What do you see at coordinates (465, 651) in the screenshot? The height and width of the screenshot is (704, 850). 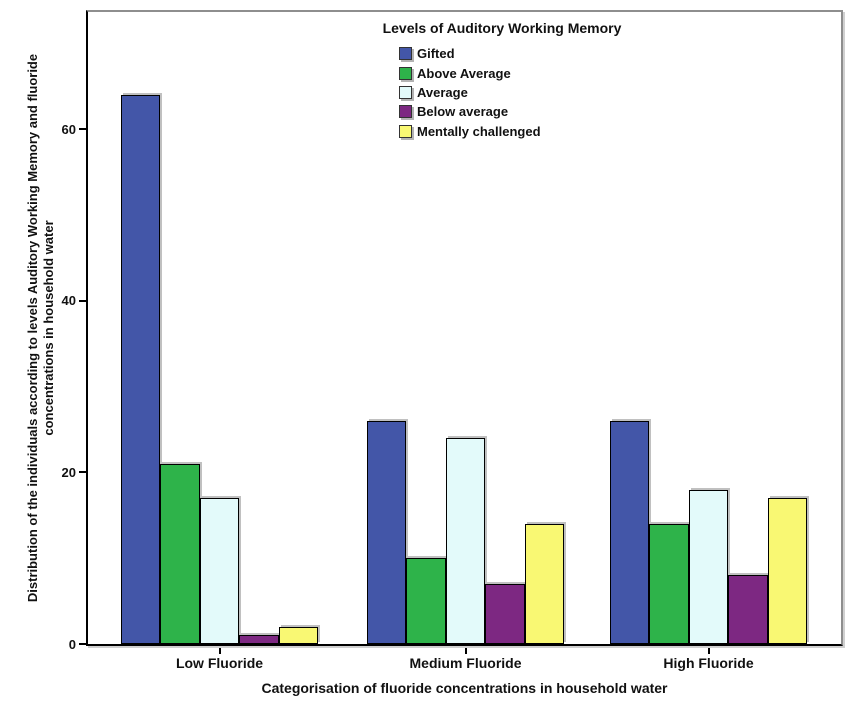 I see `x-tick-mark-medium-fluoride` at bounding box center [465, 651].